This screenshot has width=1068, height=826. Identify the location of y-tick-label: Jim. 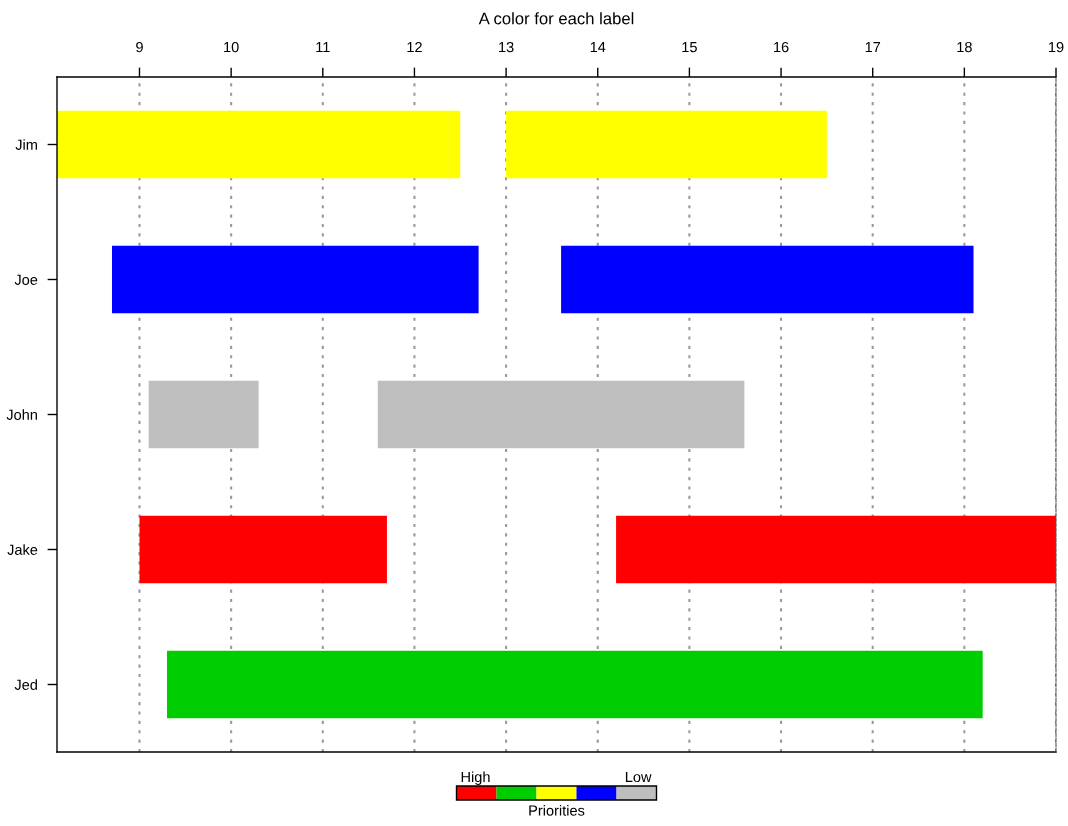
(26, 144).